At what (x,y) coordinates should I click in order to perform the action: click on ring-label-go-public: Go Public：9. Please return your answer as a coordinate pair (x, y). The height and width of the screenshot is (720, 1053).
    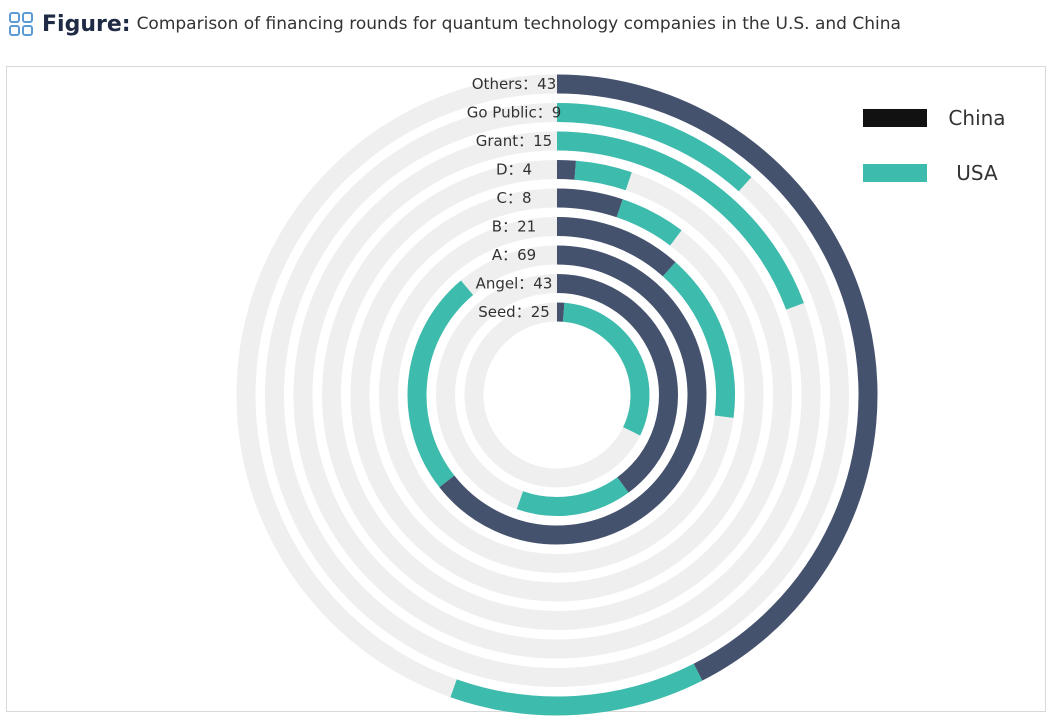
    Looking at the image, I should click on (514, 113).